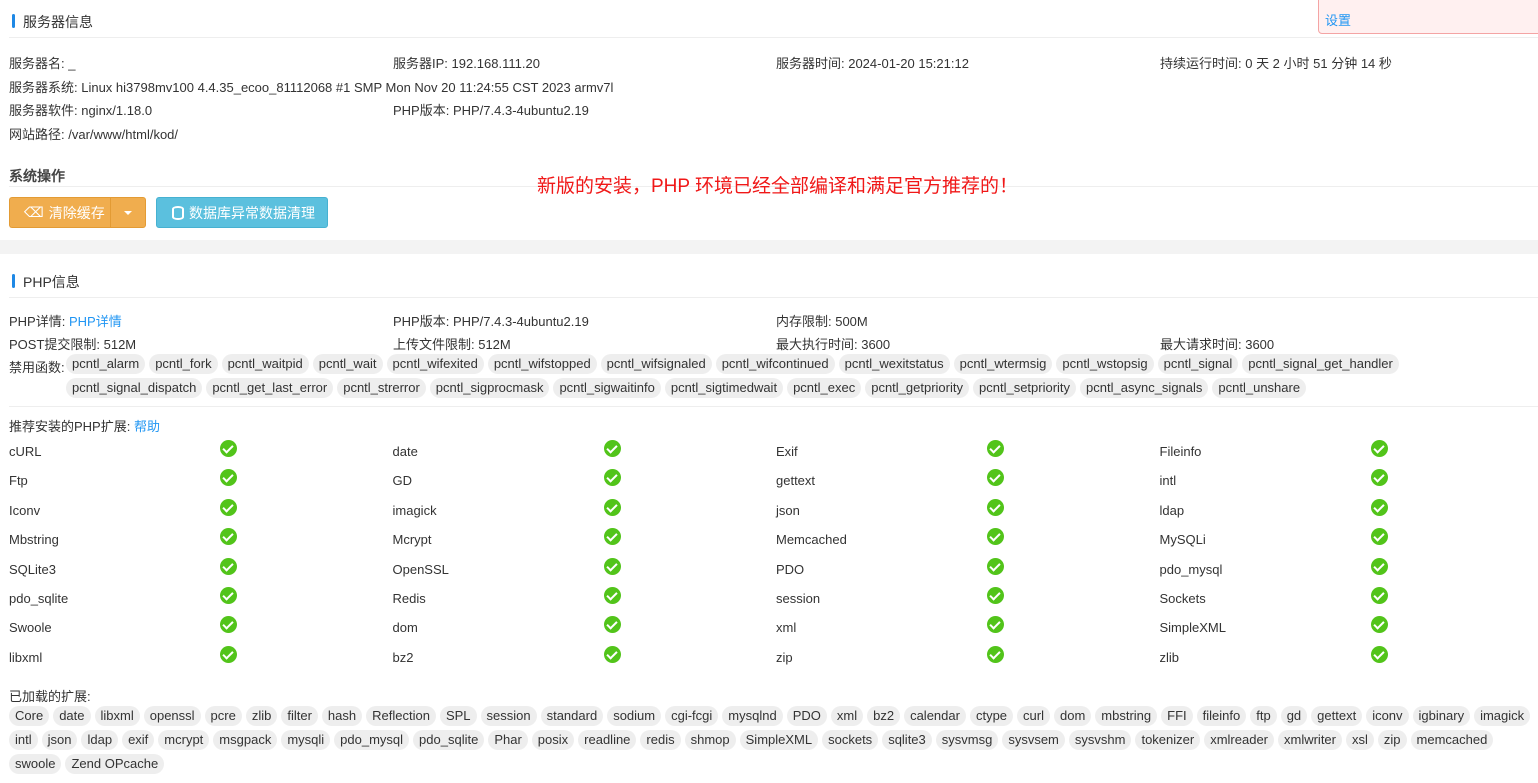 This screenshot has width=1538, height=783. What do you see at coordinates (452, 344) in the screenshot?
I see `upload-limit: 上传文件限制: 512M` at bounding box center [452, 344].